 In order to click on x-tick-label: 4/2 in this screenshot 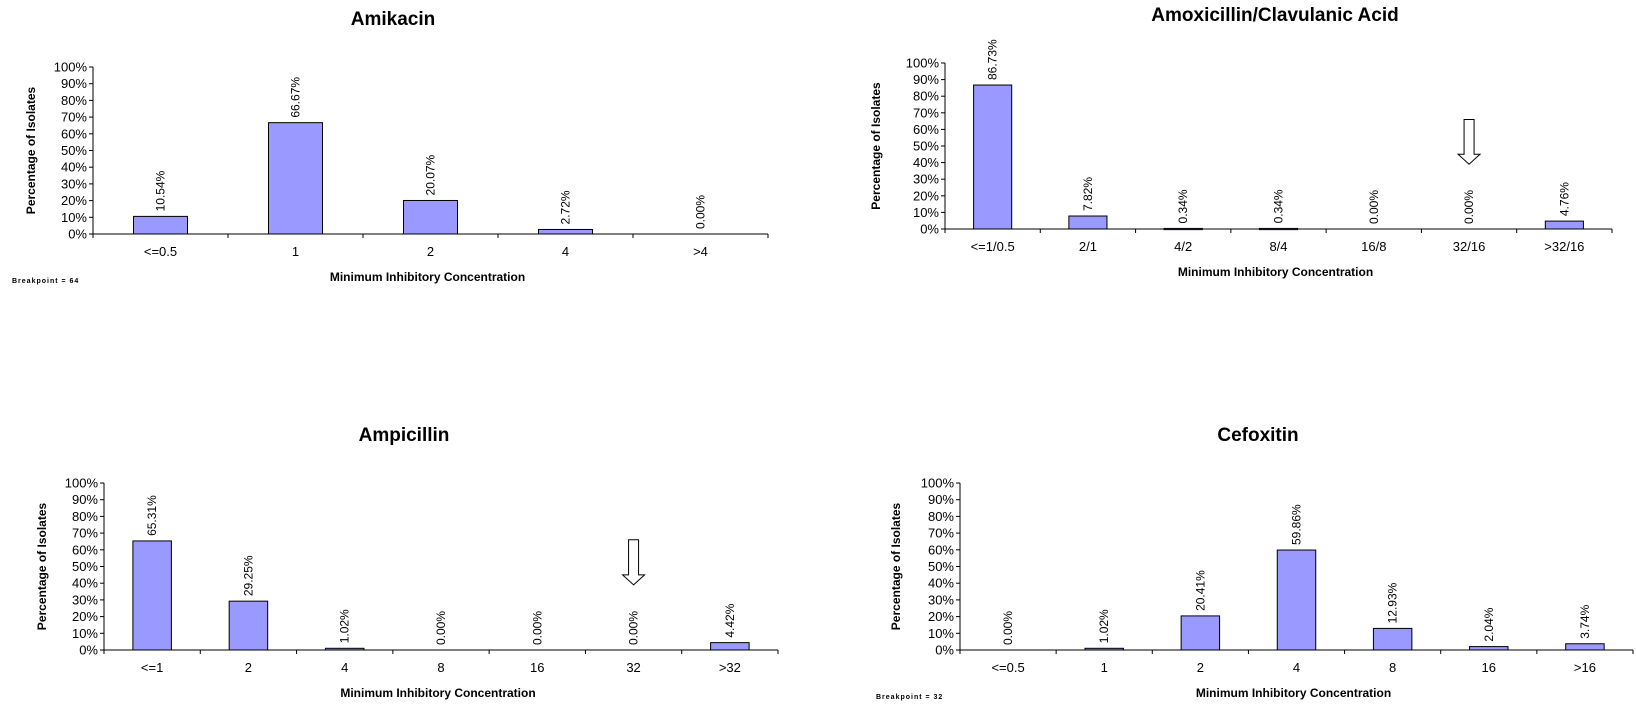, I will do `click(1183, 246)`.